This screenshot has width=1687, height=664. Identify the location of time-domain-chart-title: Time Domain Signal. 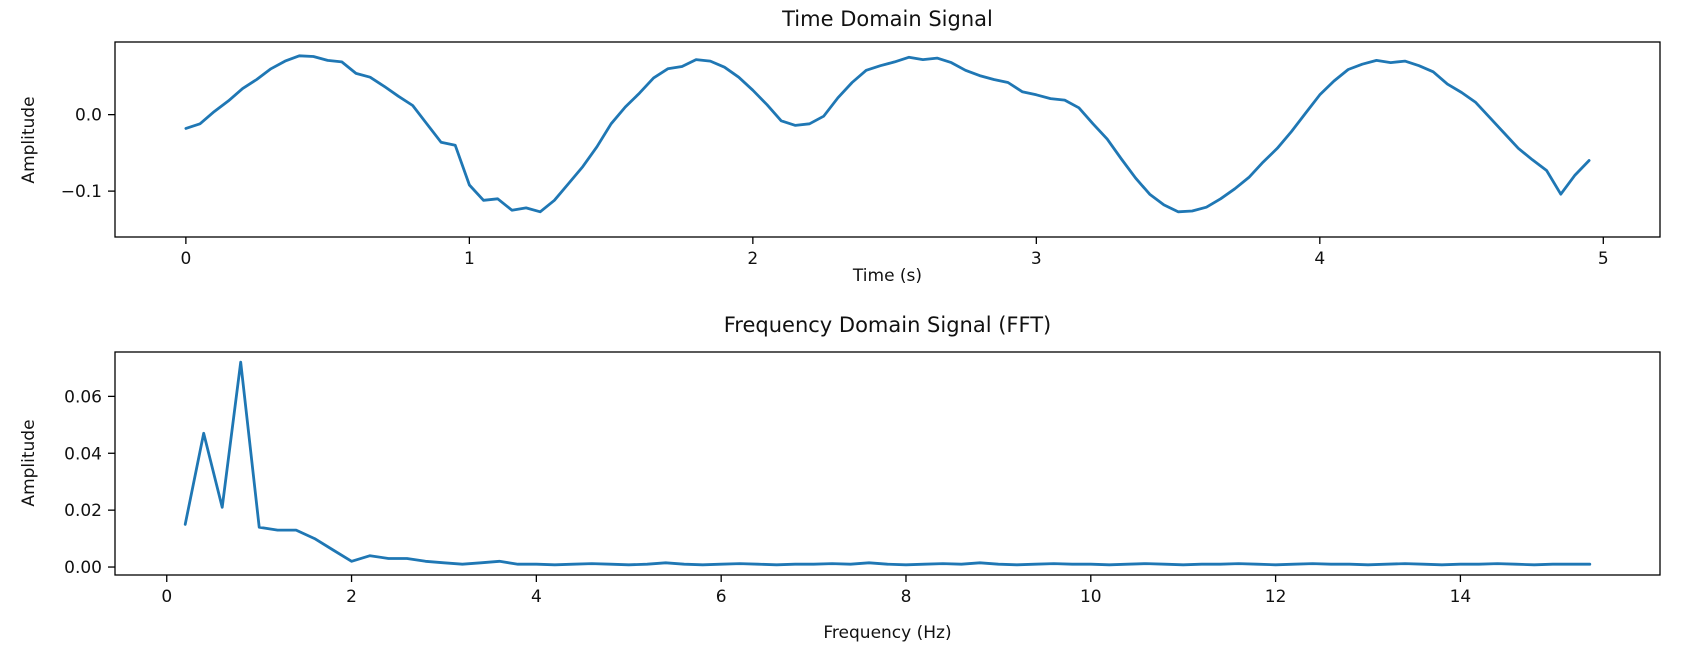
(887, 19).